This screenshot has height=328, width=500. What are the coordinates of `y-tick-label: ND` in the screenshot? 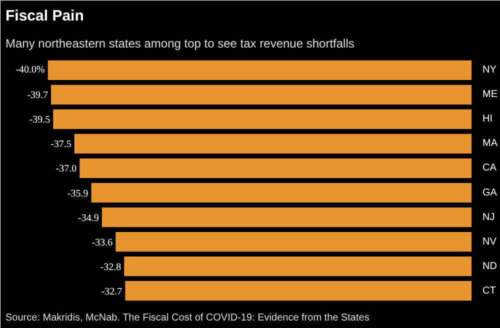 It's located at (489, 266).